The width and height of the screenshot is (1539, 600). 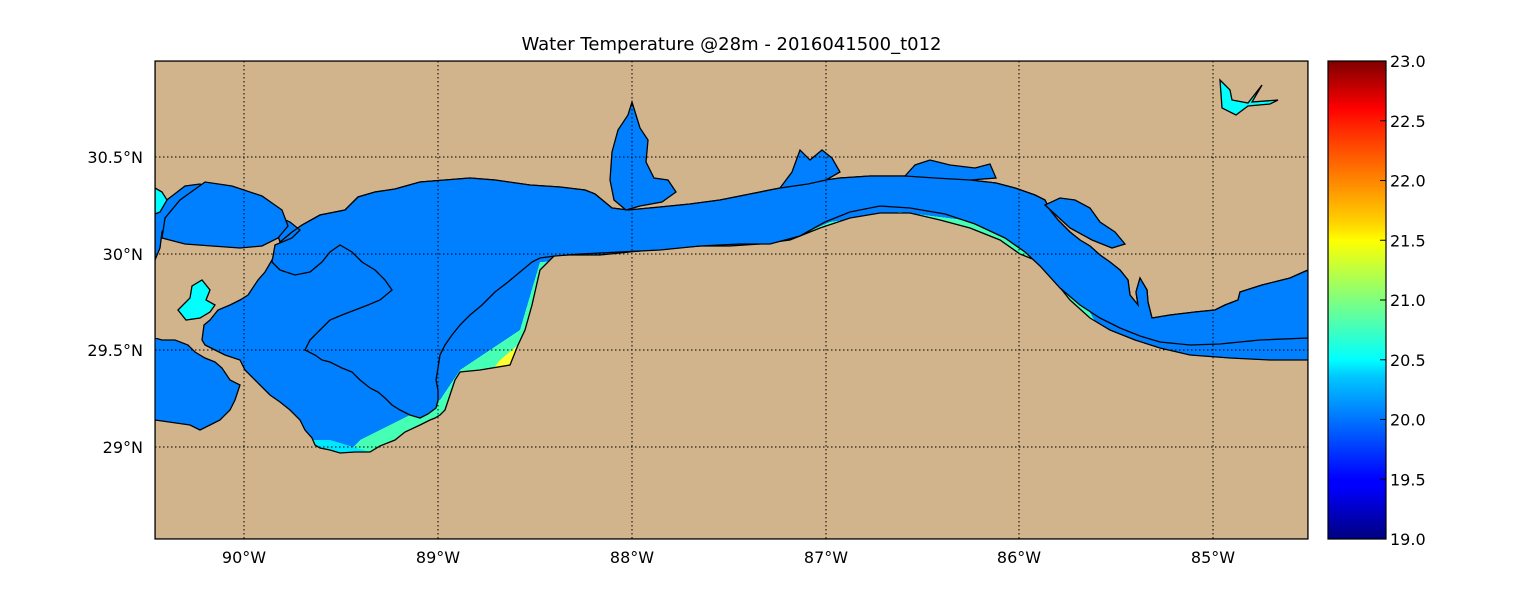 What do you see at coordinates (1383, 300) in the screenshot?
I see `colorbar-ticks` at bounding box center [1383, 300].